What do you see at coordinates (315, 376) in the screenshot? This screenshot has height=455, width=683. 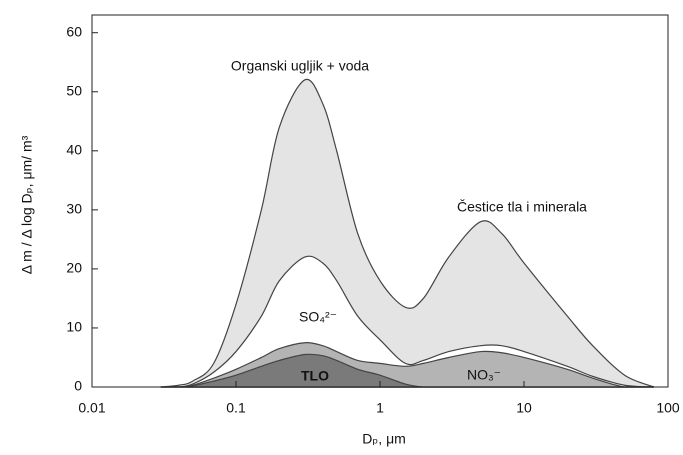 I see `series-label: TLO` at bounding box center [315, 376].